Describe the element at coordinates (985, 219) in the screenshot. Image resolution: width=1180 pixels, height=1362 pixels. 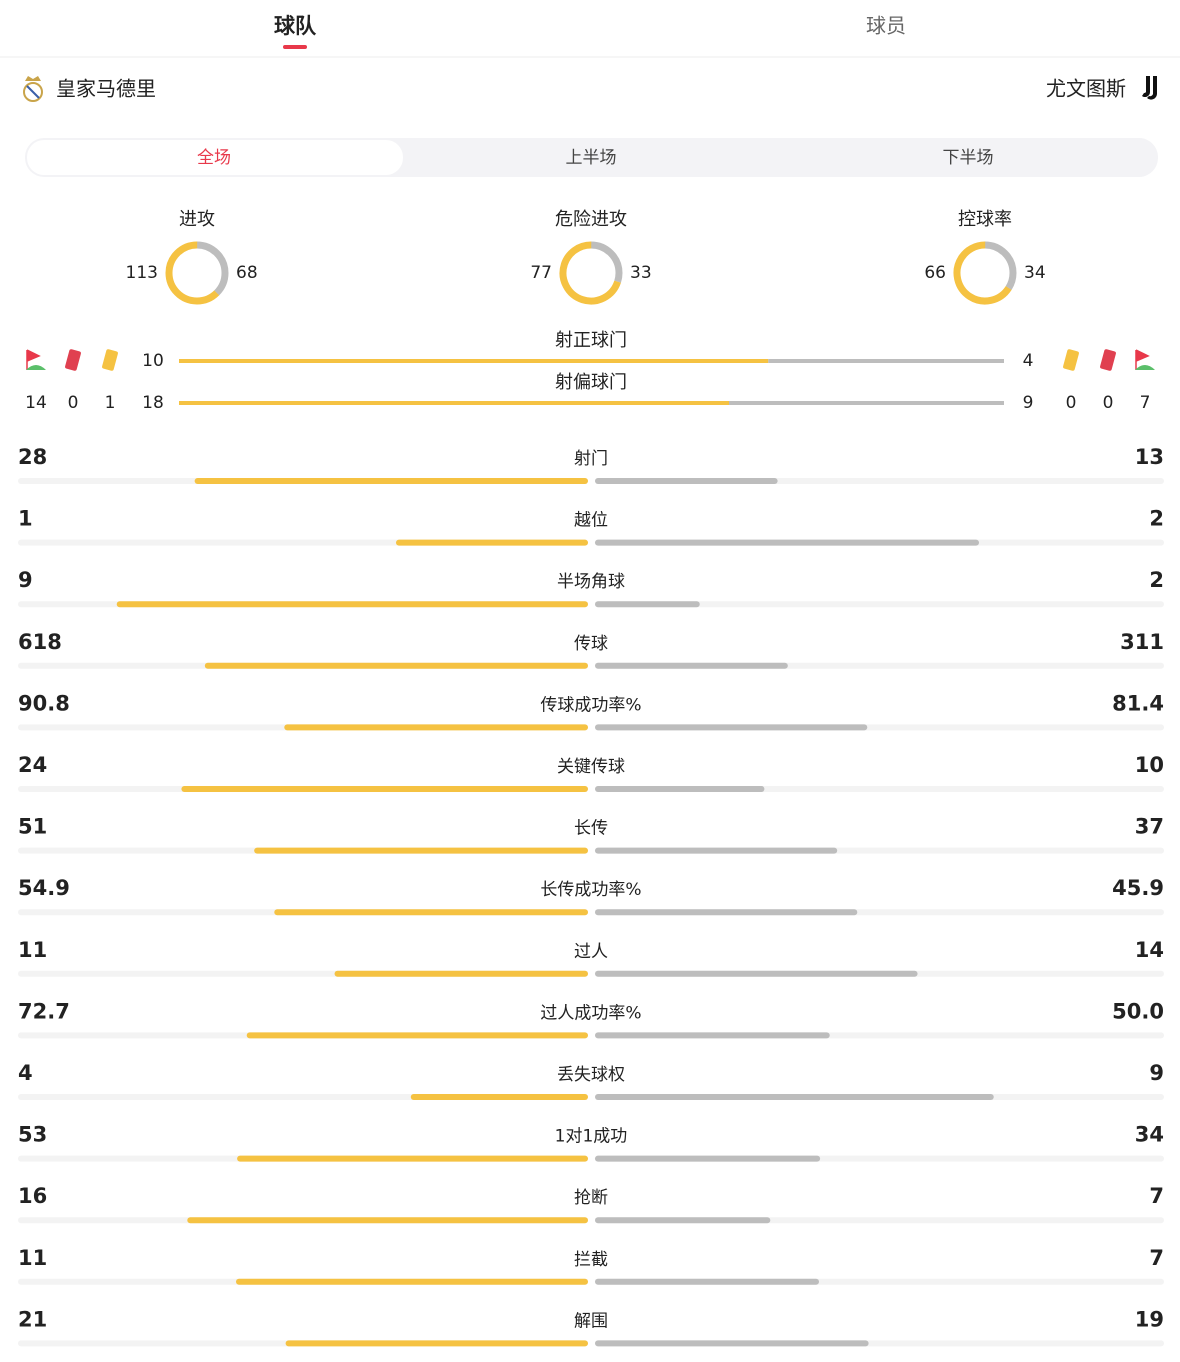
I see `donut-label: 控球率` at that location.